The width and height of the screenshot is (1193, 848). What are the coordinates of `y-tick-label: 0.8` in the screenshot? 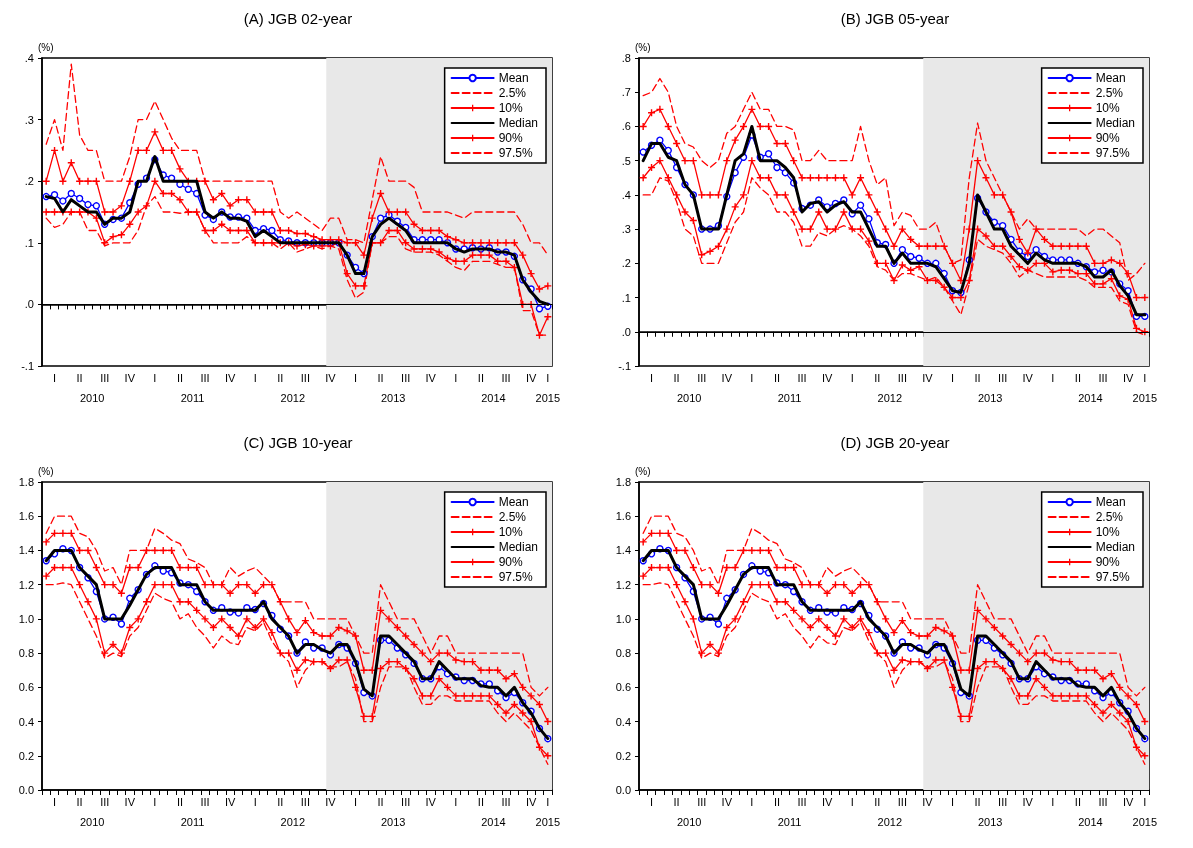 It's located at (26, 653).